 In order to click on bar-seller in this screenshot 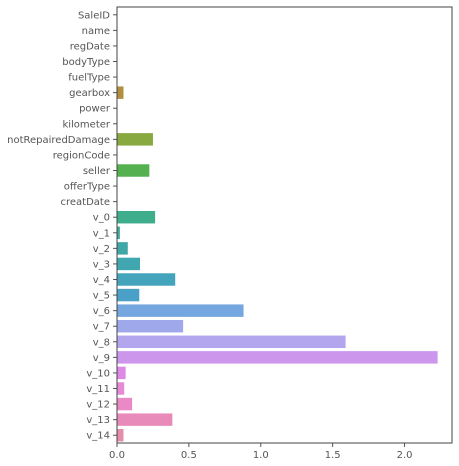, I will do `click(133, 170)`.